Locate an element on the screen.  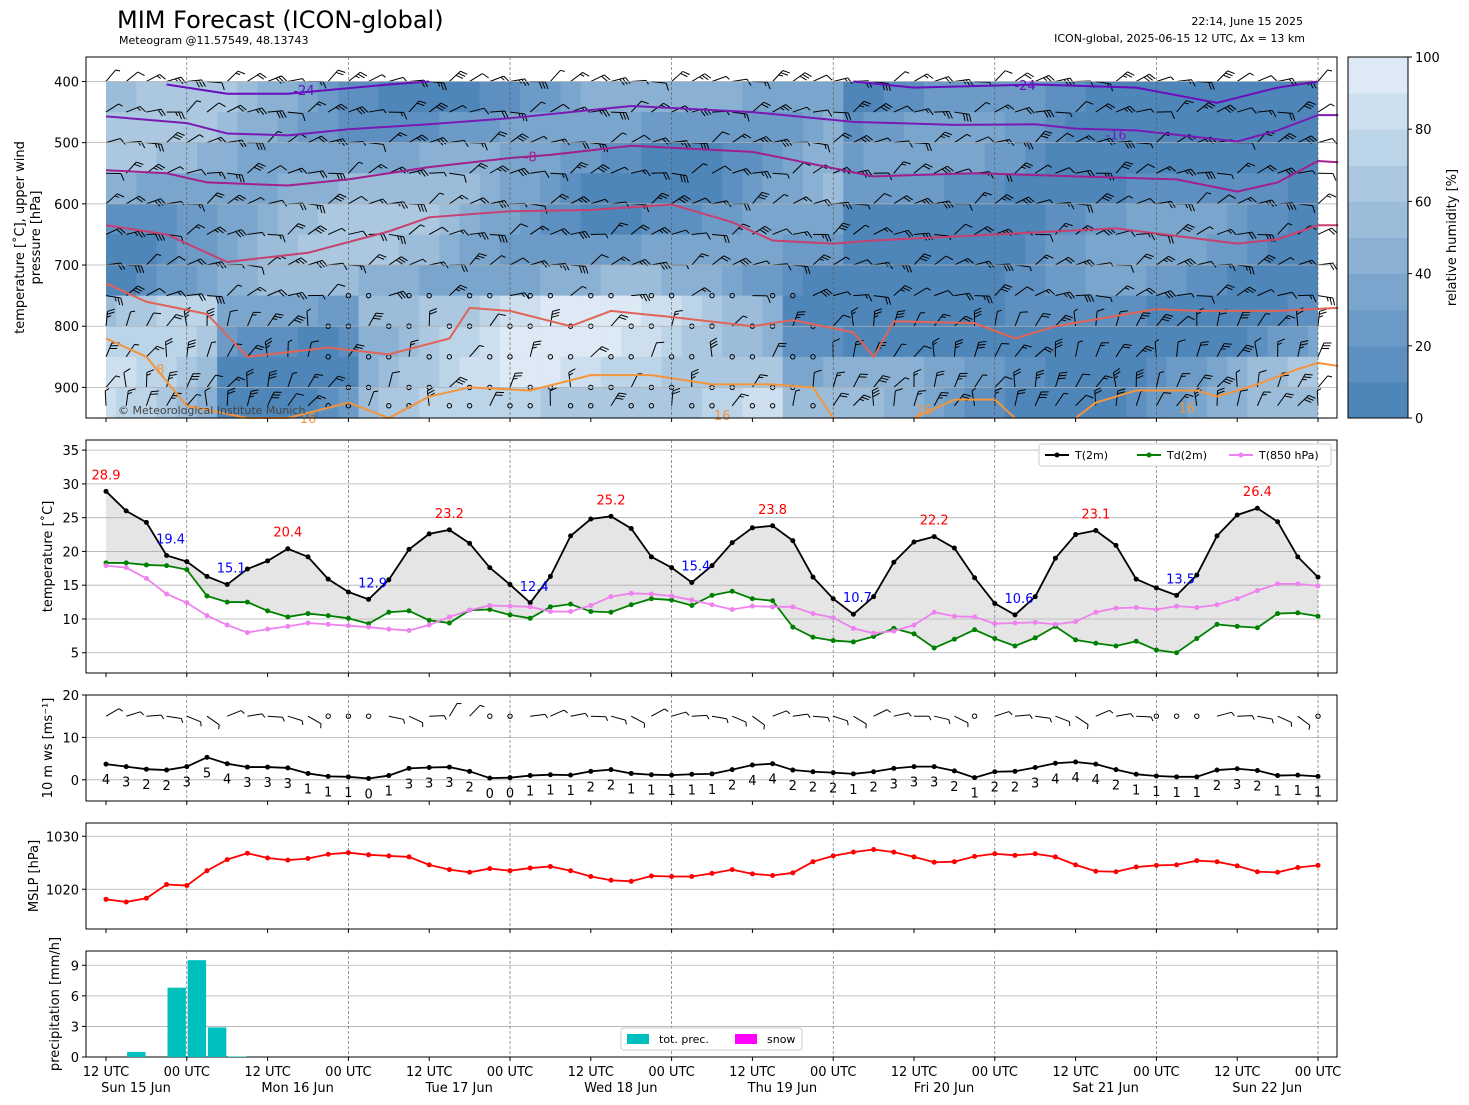
surface-wind-barb-calm is located at coordinates (1197, 716).